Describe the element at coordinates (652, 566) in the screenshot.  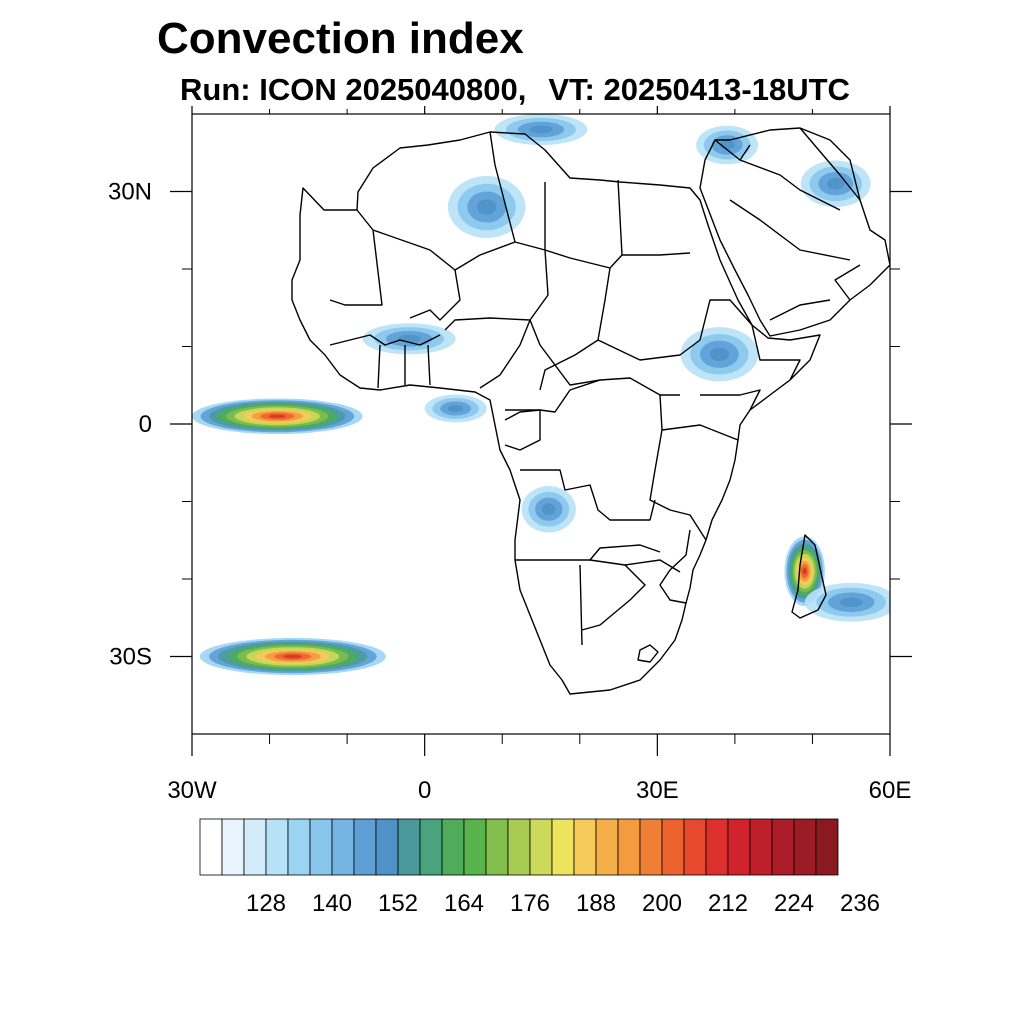
I see `border-zimbabwe` at that location.